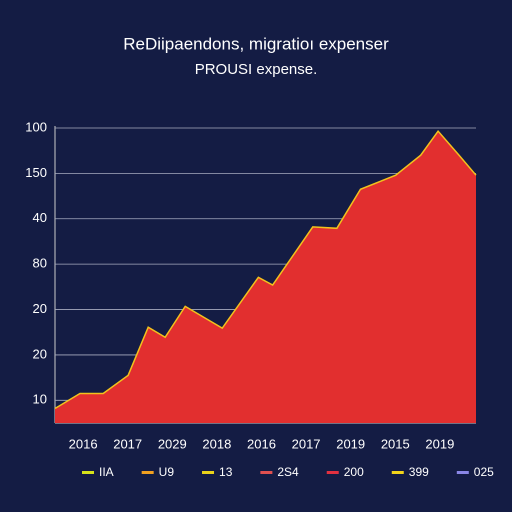 The image size is (512, 512). What do you see at coordinates (395, 443) in the screenshot?
I see `x-tick-label: 2015` at bounding box center [395, 443].